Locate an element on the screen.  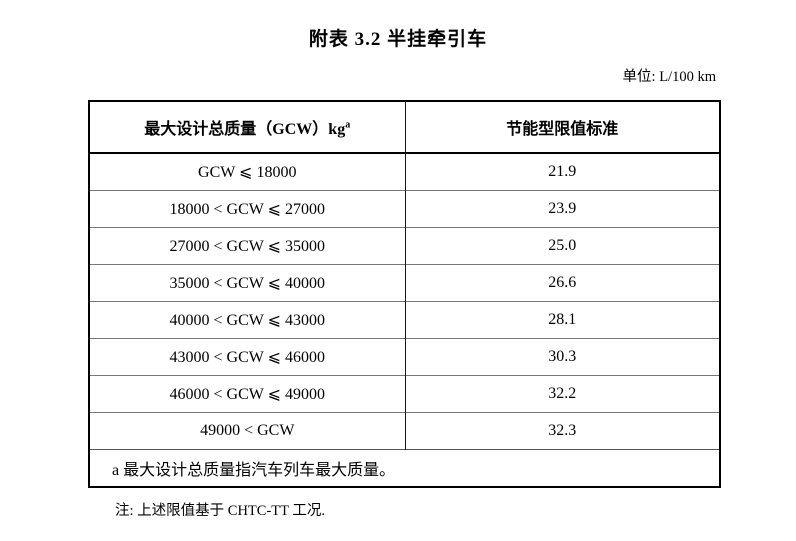
table-note: 注: 上述限值基于 CHTC-TT 工况. is located at coordinates (220, 511).